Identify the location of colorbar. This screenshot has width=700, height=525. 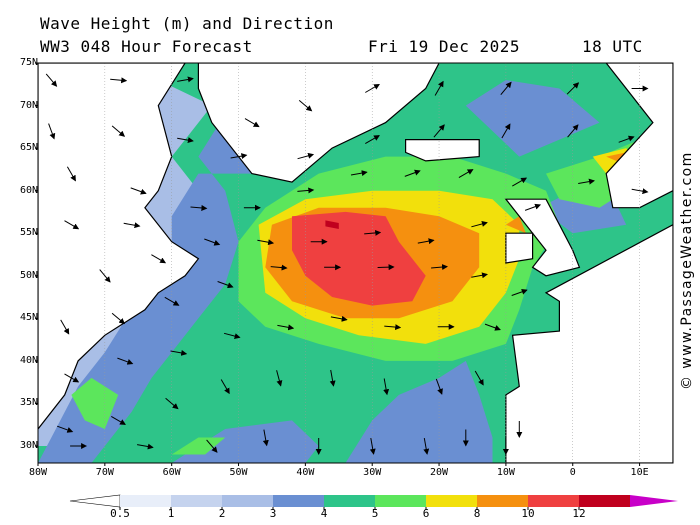
(373, 502).